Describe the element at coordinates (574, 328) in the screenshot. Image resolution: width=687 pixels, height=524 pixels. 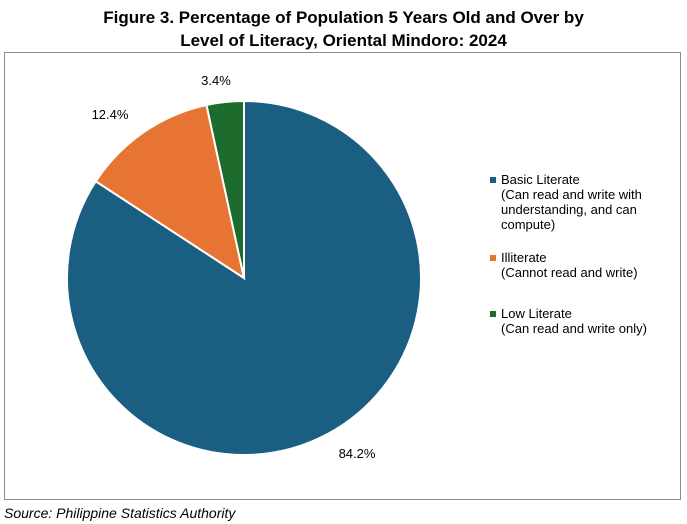
I see `legend-description: (Can read and write only)` at that location.